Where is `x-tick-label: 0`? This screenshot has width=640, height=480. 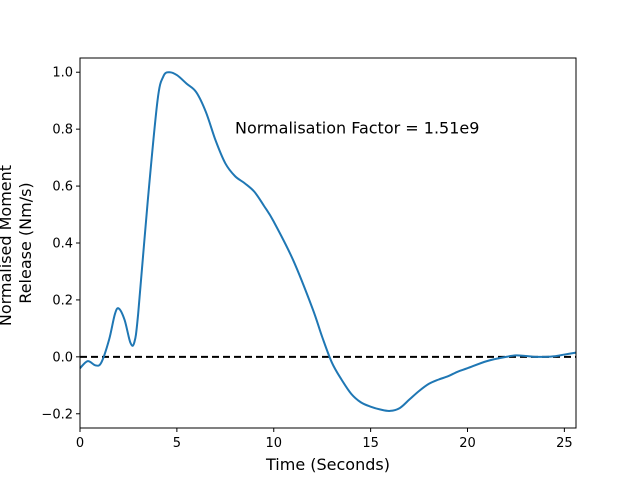
x-tick-label: 0 is located at coordinates (80, 443).